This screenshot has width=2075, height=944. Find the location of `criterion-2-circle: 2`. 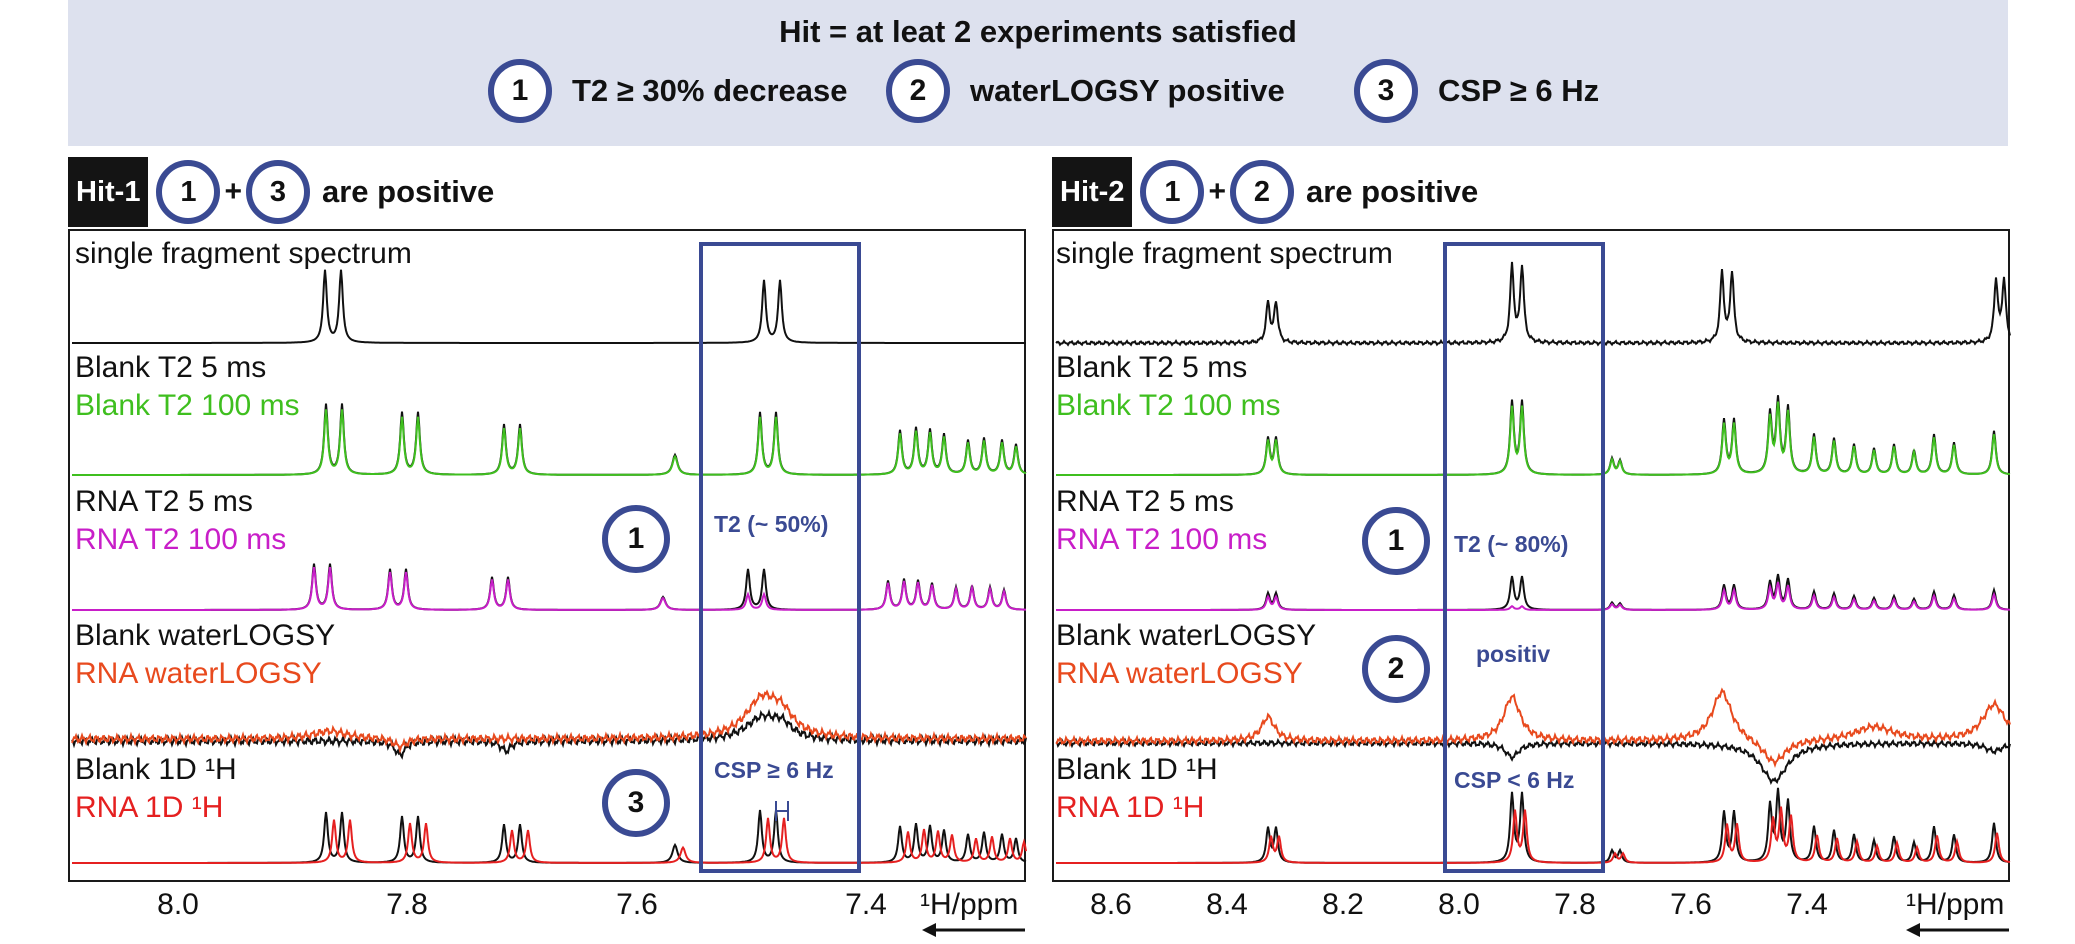

criterion-2-circle: 2 is located at coordinates (918, 91).